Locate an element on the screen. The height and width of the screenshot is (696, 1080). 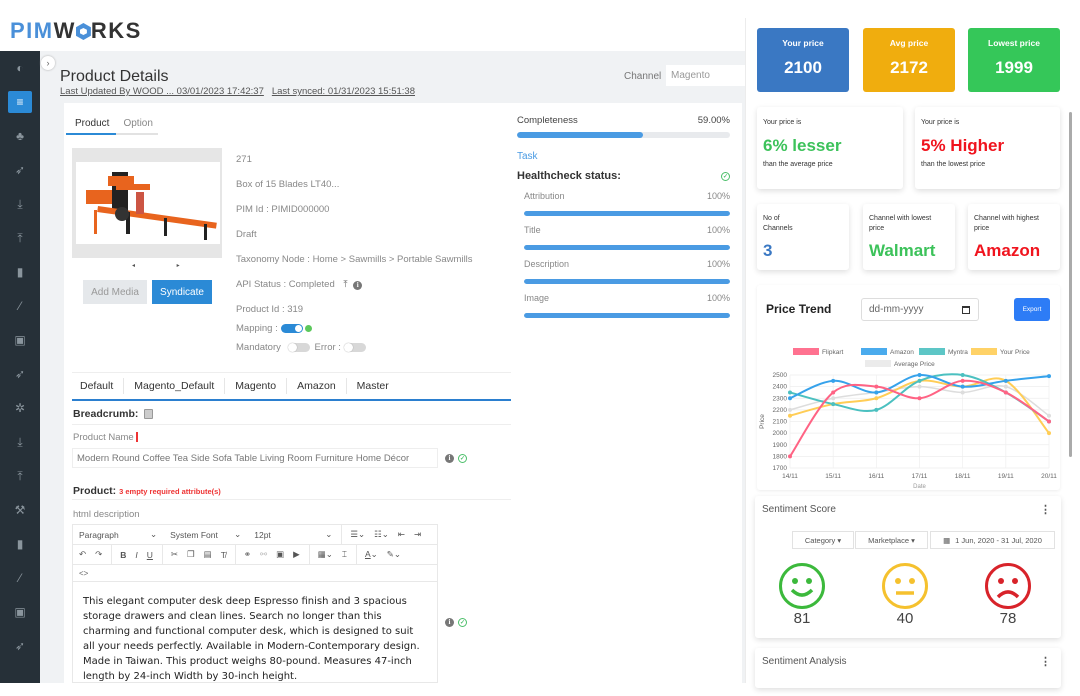
category-dropdown: Category ▾ is located at coordinates (823, 540).